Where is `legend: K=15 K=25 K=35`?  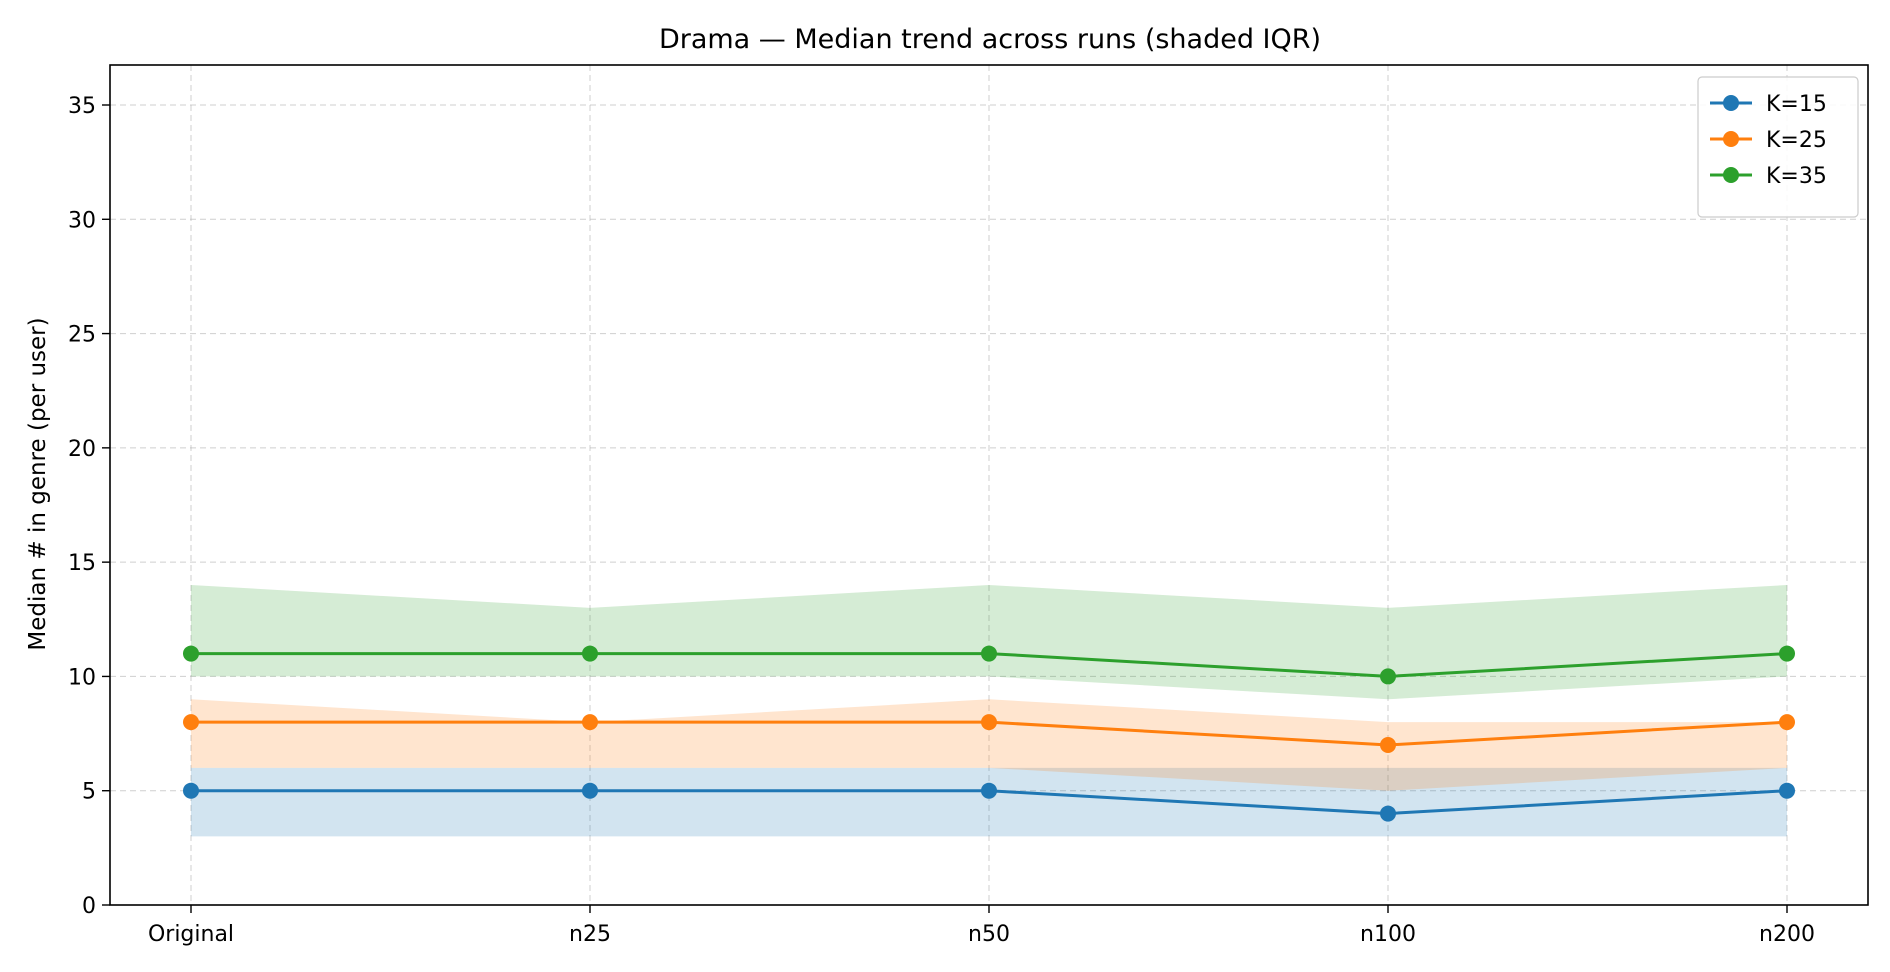
legend: K=15 K=25 K=35 is located at coordinates (1778, 147).